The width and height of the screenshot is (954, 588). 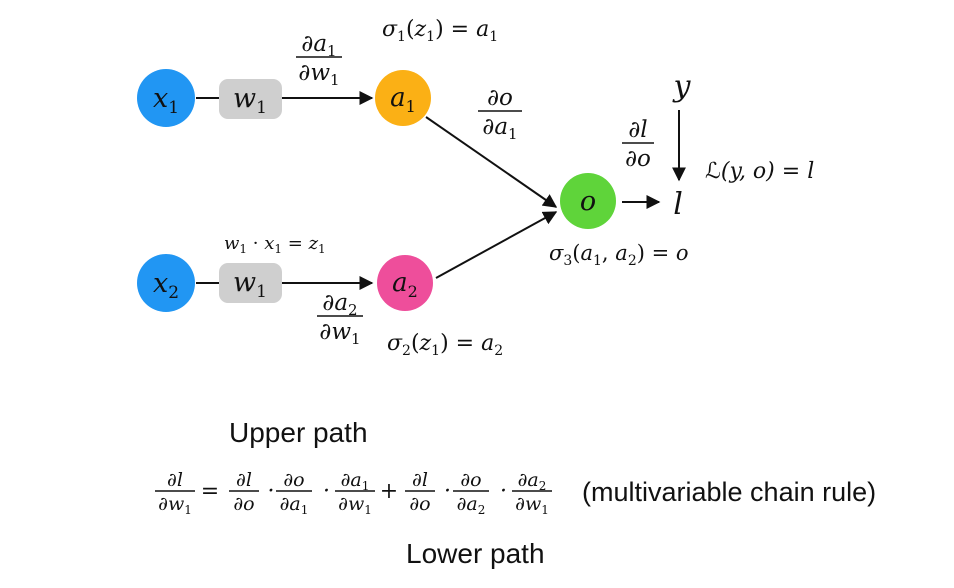 I want to click on eq-upper-term-denominator: ∂a1, so click(x=294, y=505).